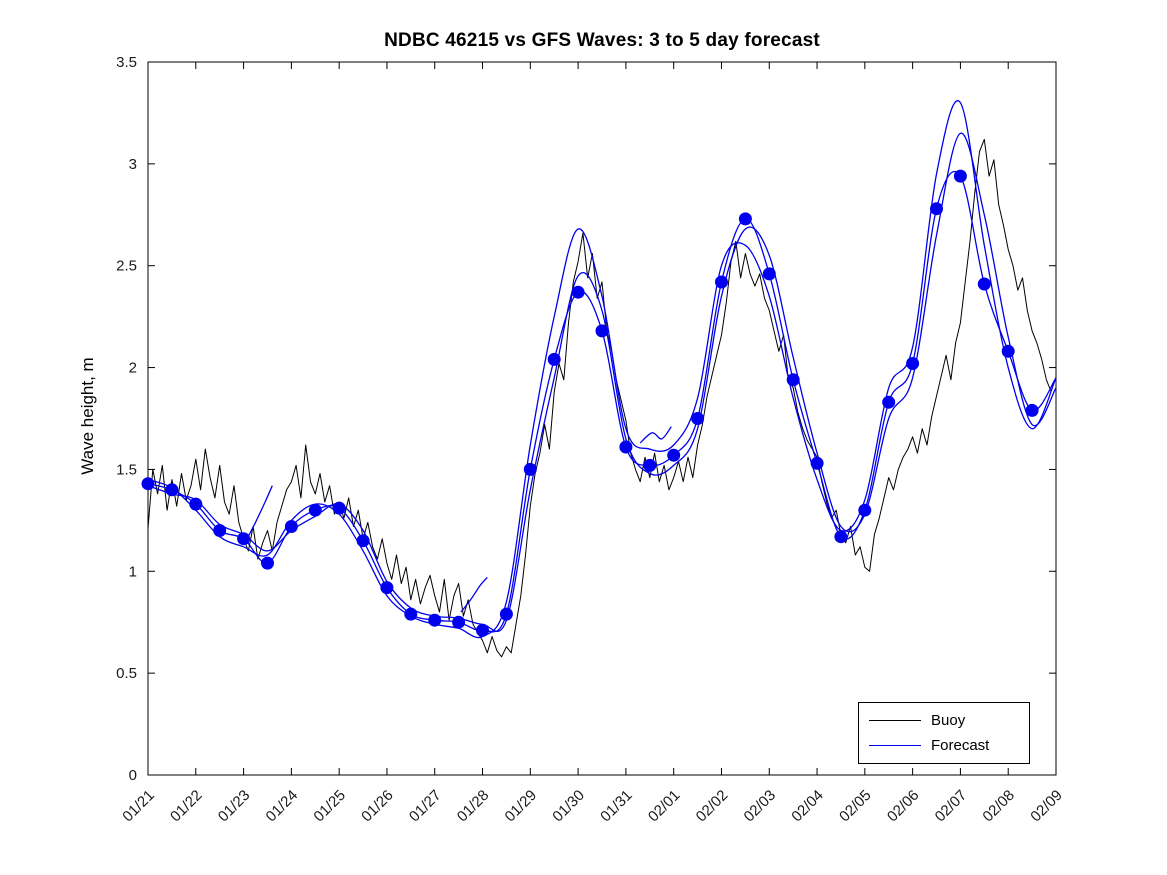  Describe the element at coordinates (329, 806) in the screenshot. I see `x-tick-label: 01/25` at that location.